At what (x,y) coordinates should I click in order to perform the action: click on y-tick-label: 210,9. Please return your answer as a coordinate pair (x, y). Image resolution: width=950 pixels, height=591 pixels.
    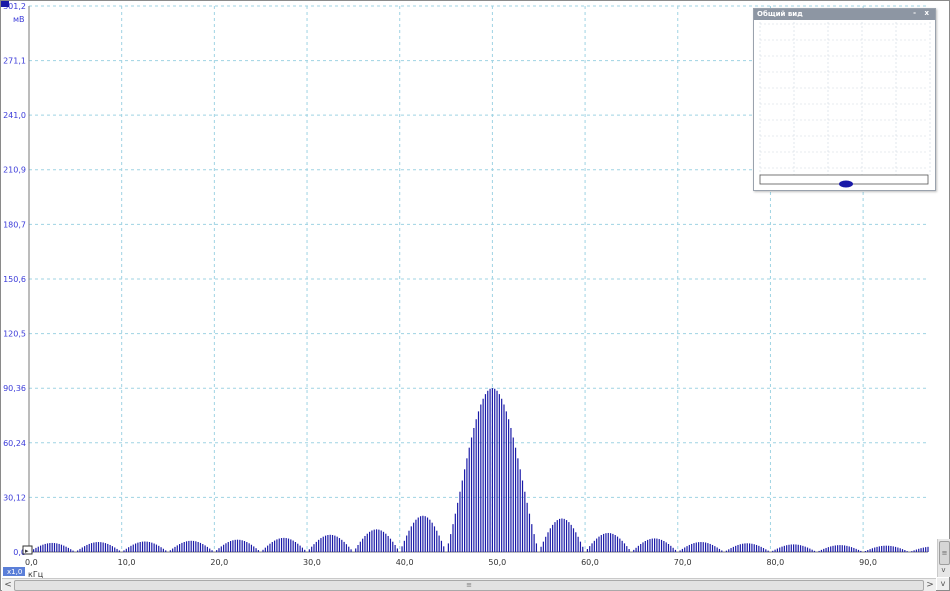
    Looking at the image, I should click on (14, 170).